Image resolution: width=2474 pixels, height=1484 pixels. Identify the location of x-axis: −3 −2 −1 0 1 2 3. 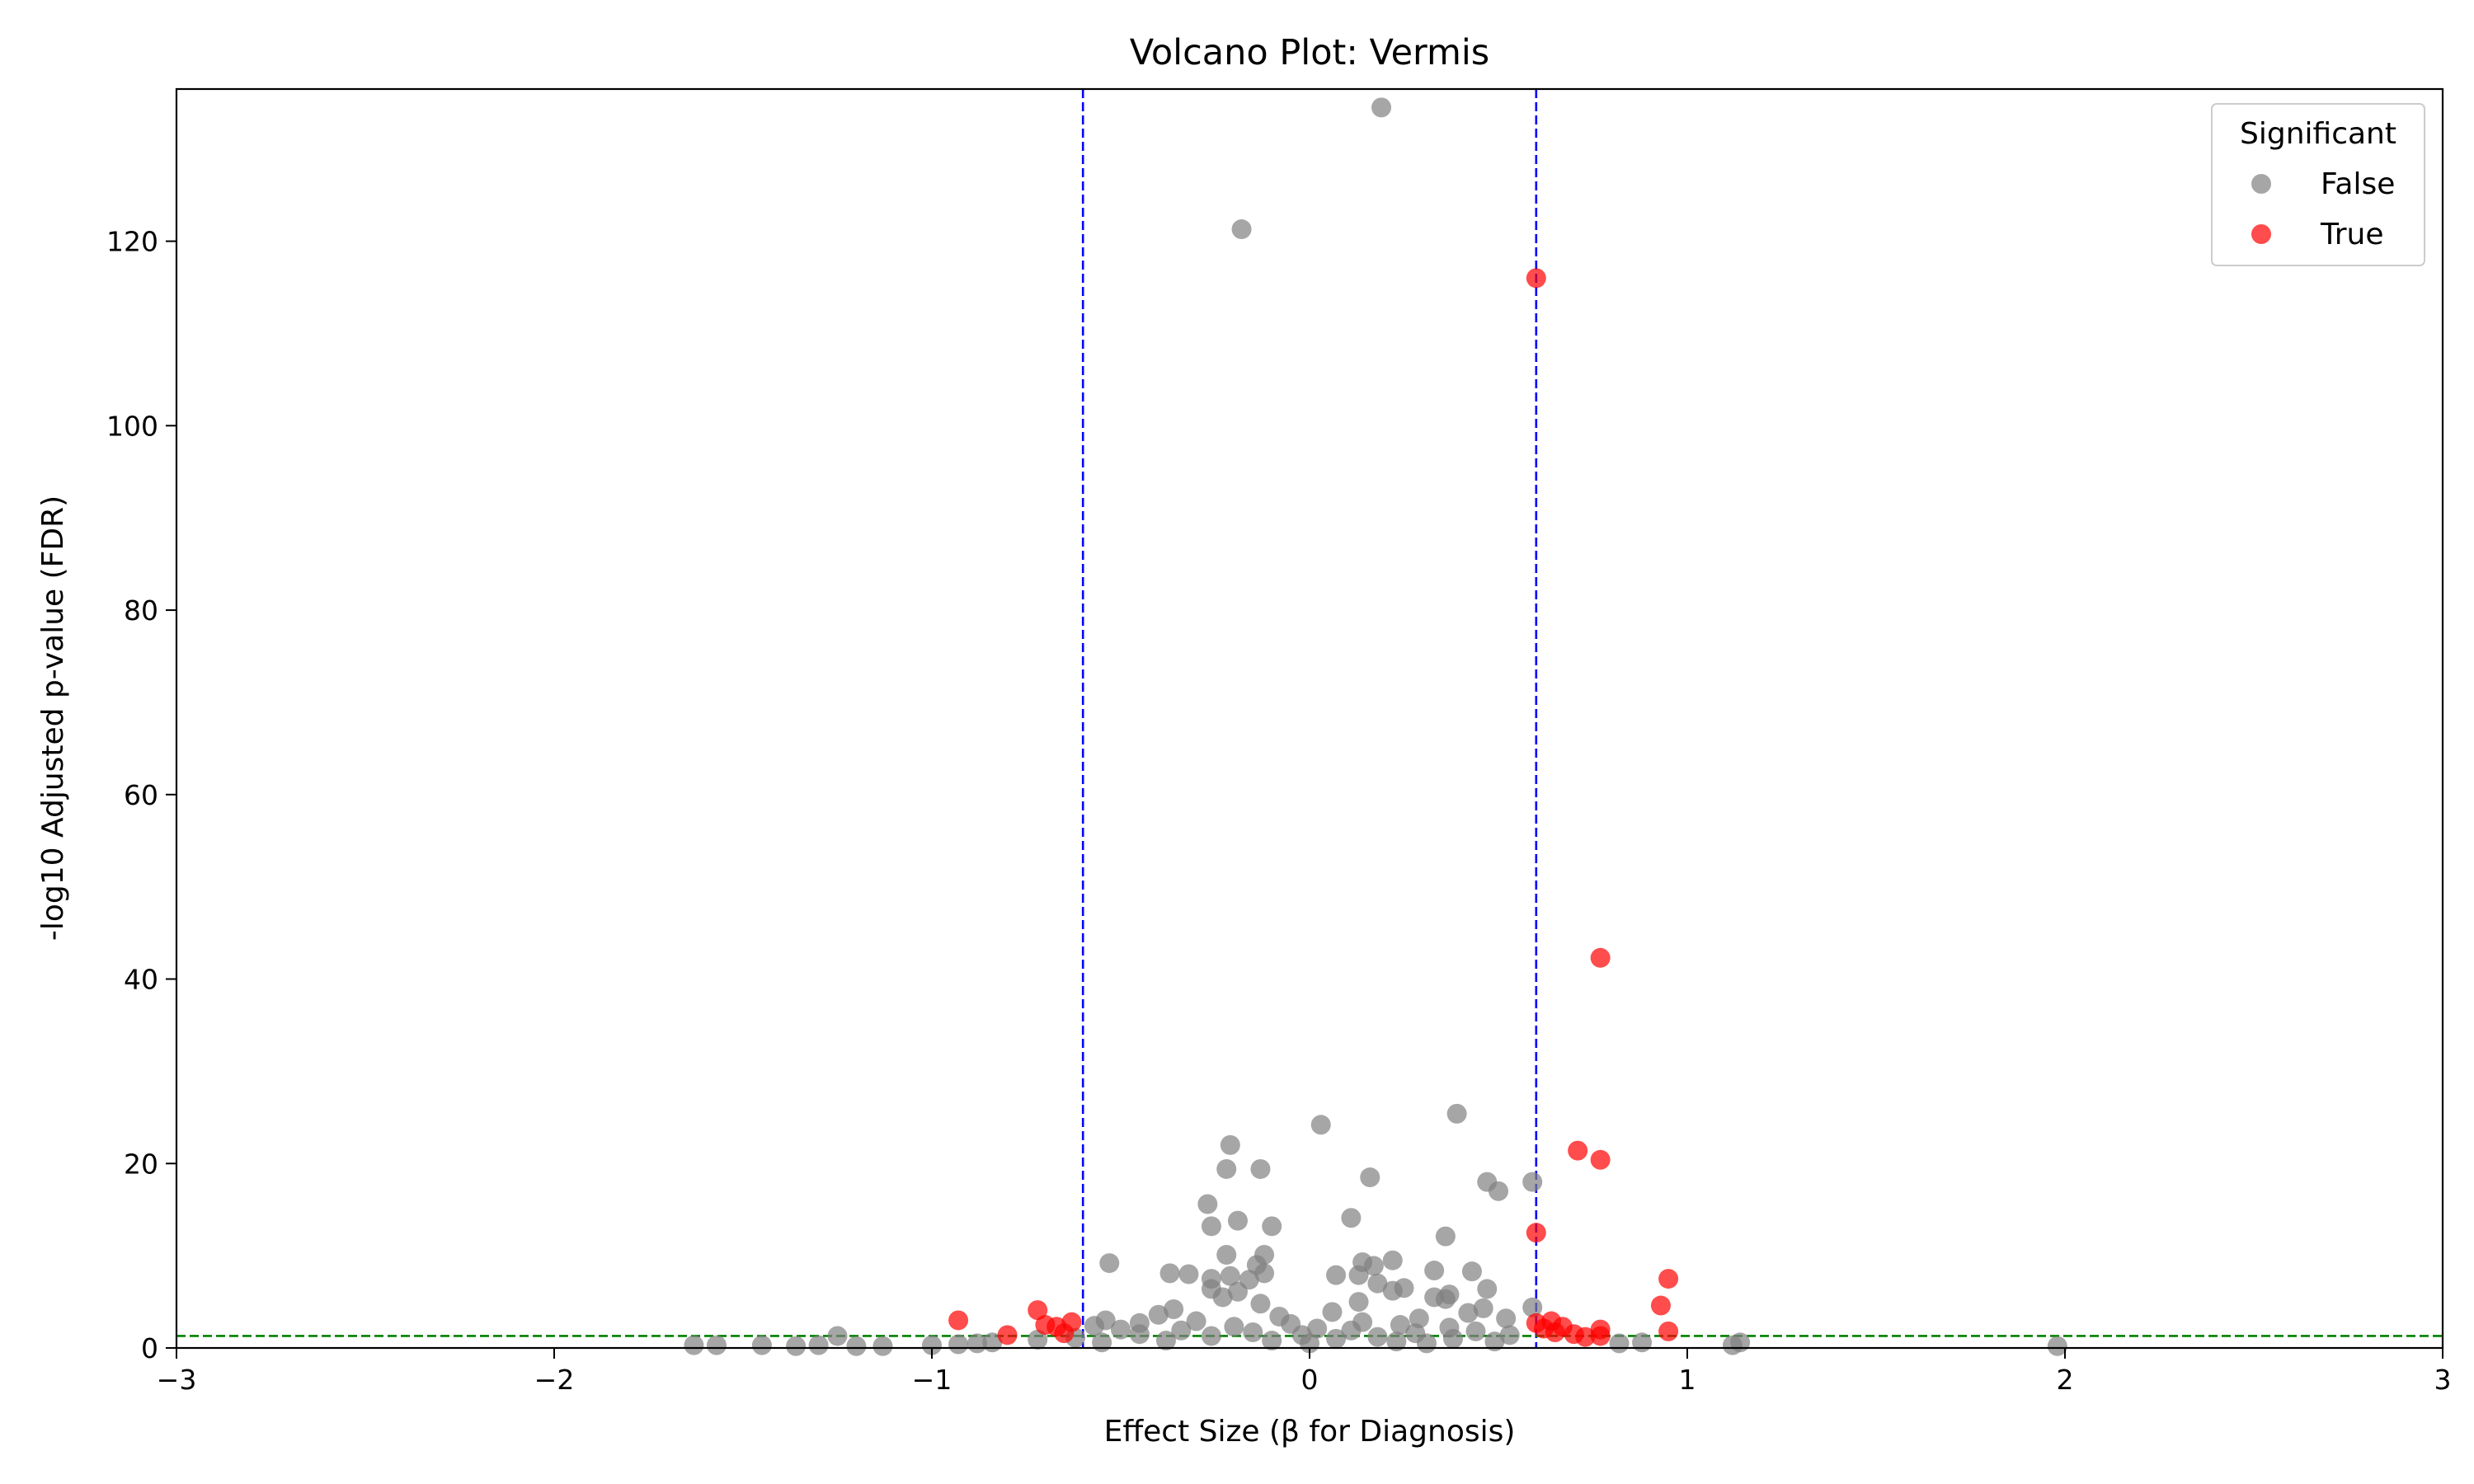
(1304, 1372).